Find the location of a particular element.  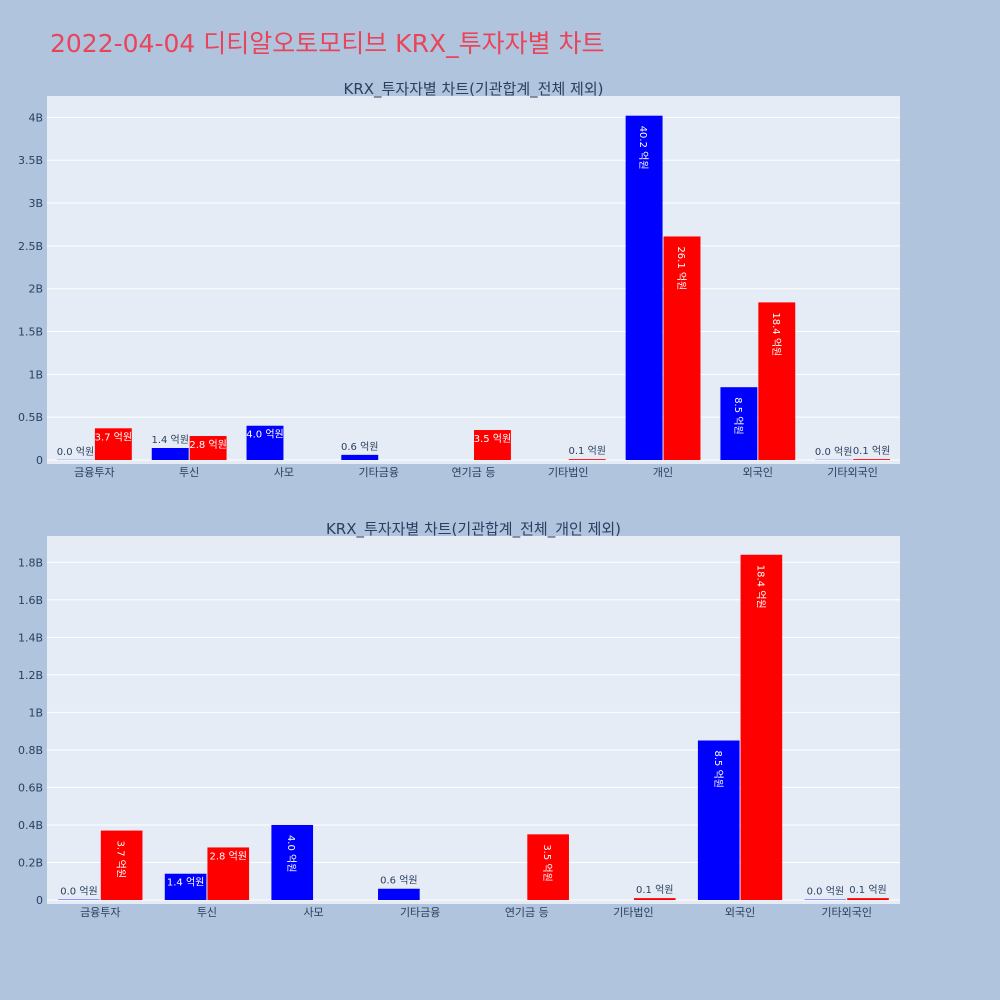

y-tick-label: 3B is located at coordinates (35, 203).